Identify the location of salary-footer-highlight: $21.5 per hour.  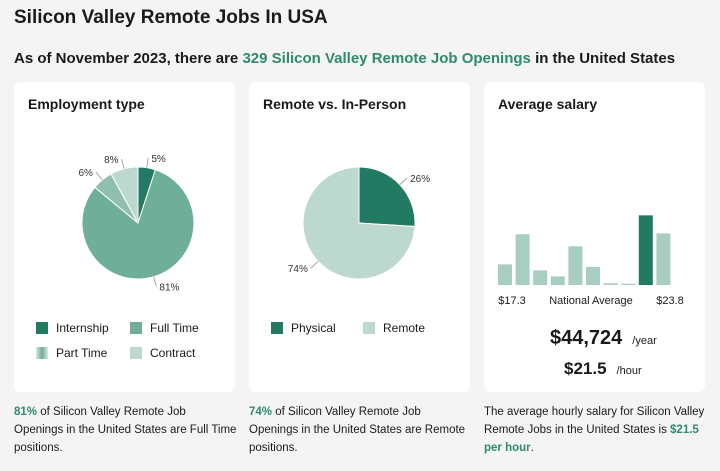
(591, 439).